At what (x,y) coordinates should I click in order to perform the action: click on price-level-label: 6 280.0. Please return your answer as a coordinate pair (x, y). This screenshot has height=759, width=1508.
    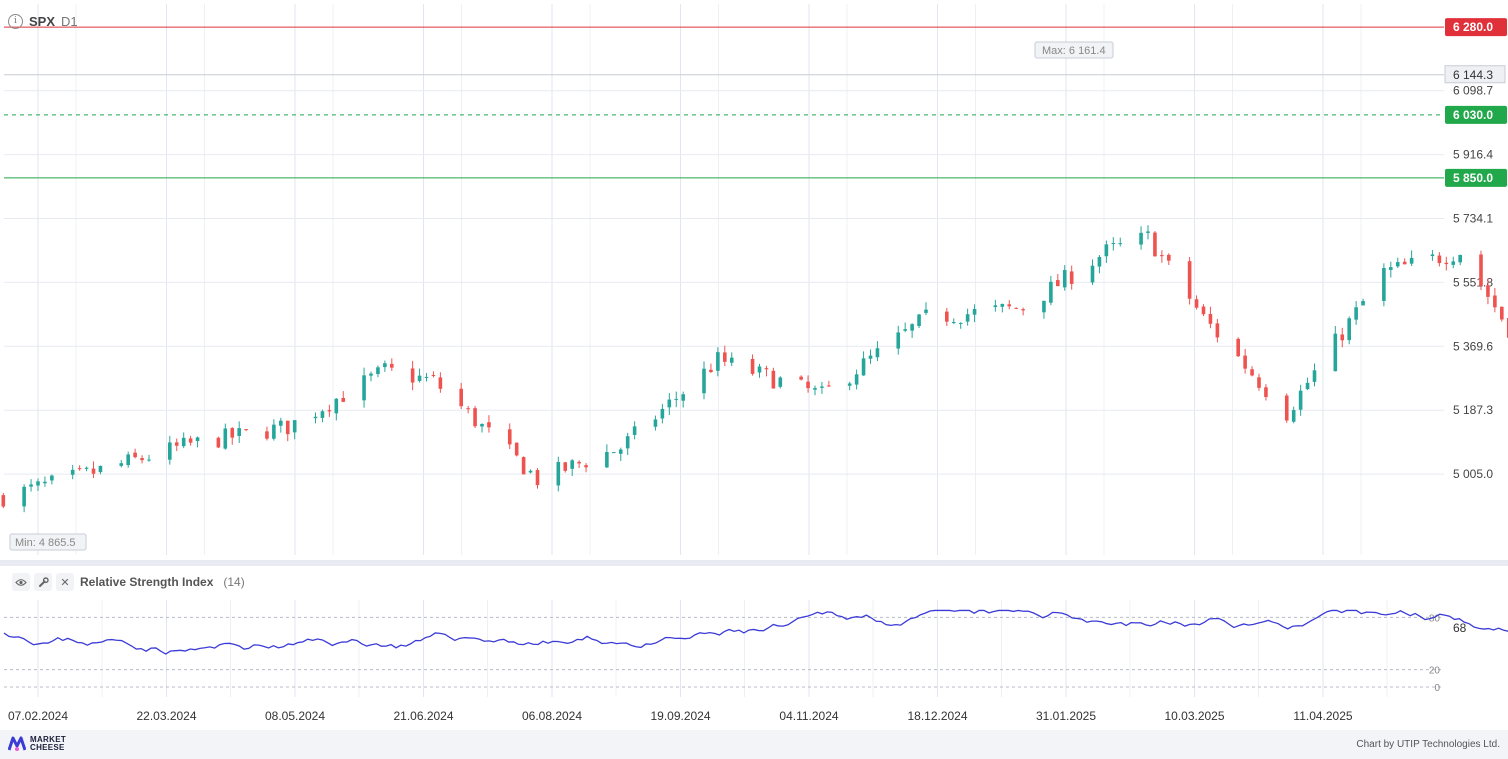
    Looking at the image, I should click on (1473, 27).